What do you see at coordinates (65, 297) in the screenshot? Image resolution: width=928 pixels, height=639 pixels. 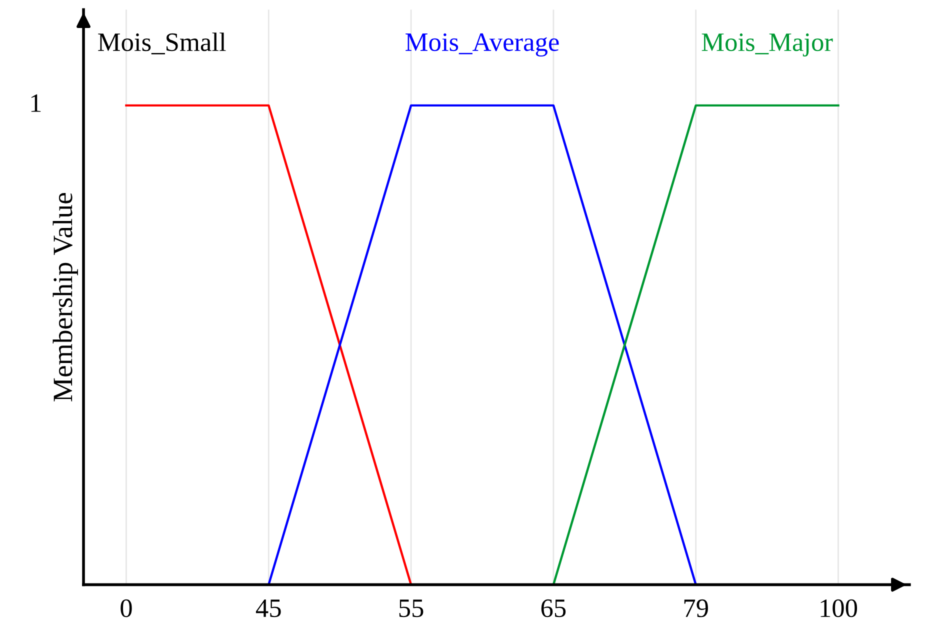 I see `y-axis-title: Membership Value` at bounding box center [65, 297].